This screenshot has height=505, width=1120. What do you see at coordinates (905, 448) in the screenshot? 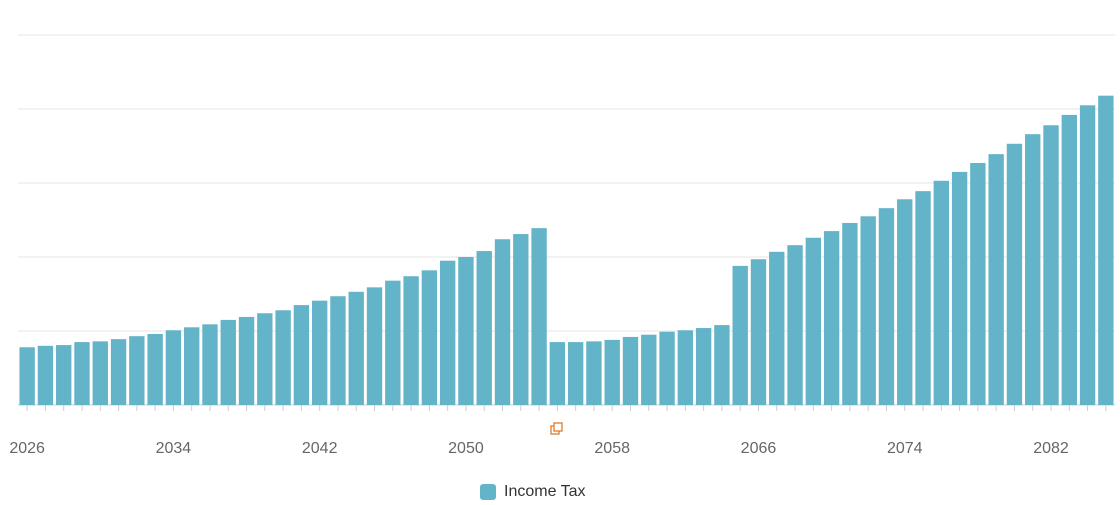
I see `x-tick-label: 2074` at bounding box center [905, 448].